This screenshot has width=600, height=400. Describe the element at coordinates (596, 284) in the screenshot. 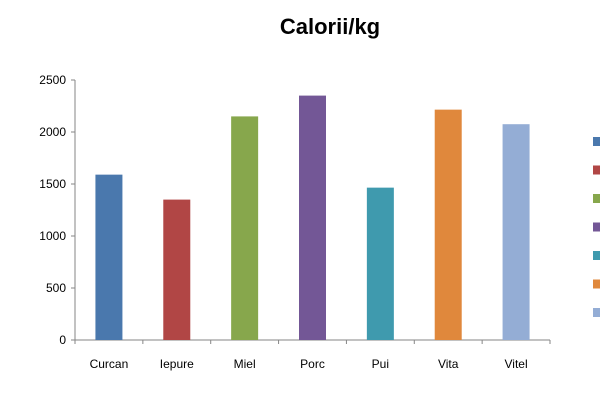

I see `legend-swatch-vita` at that location.